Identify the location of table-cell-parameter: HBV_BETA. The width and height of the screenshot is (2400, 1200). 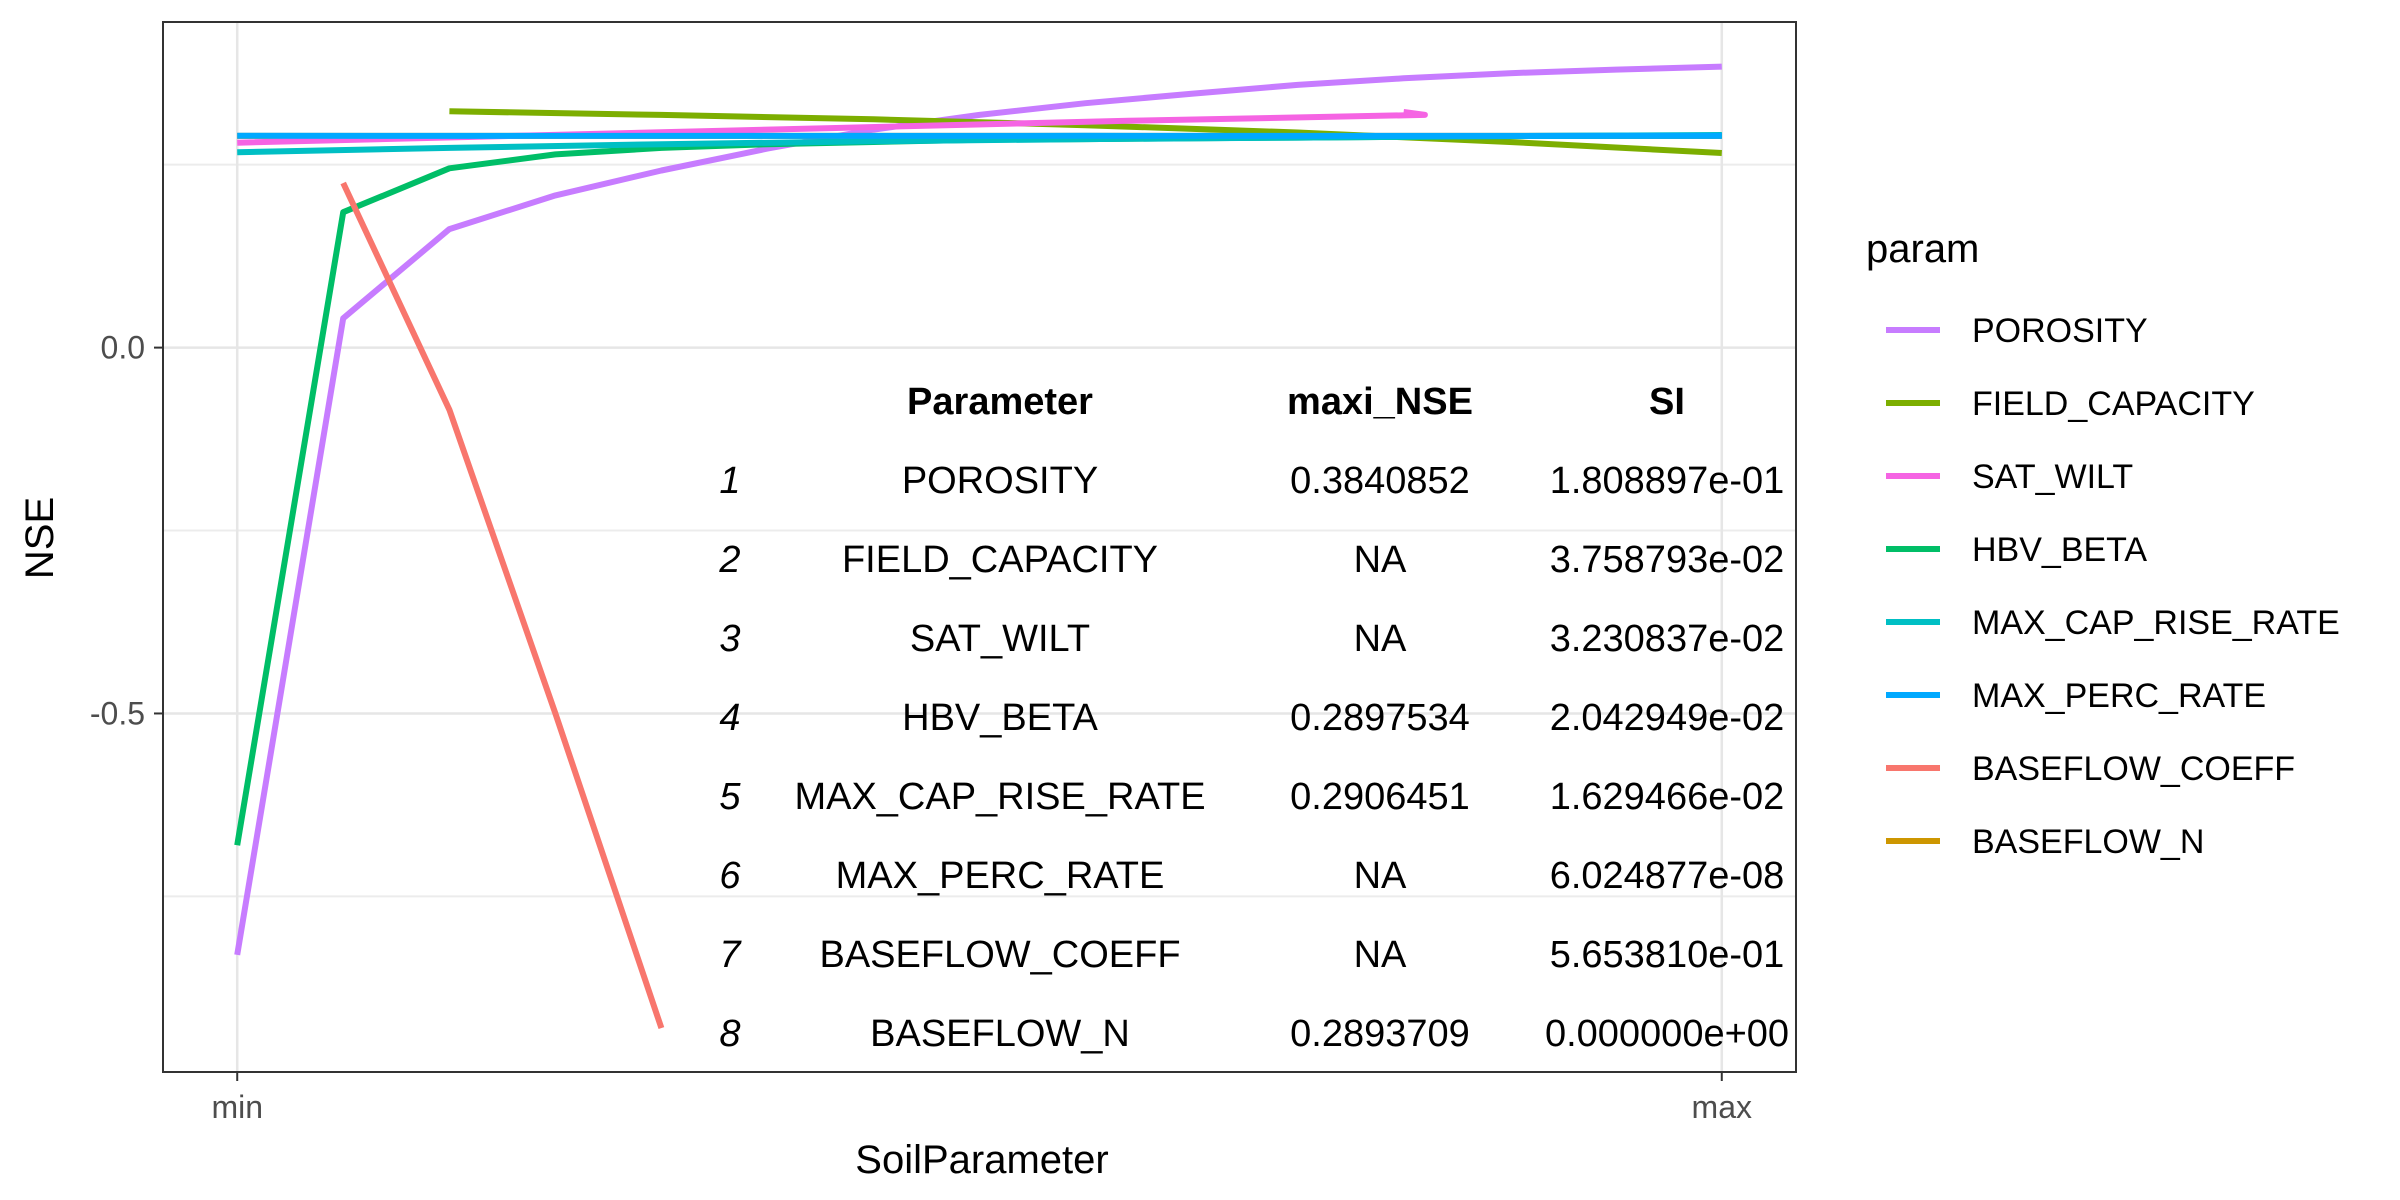
(1000, 718).